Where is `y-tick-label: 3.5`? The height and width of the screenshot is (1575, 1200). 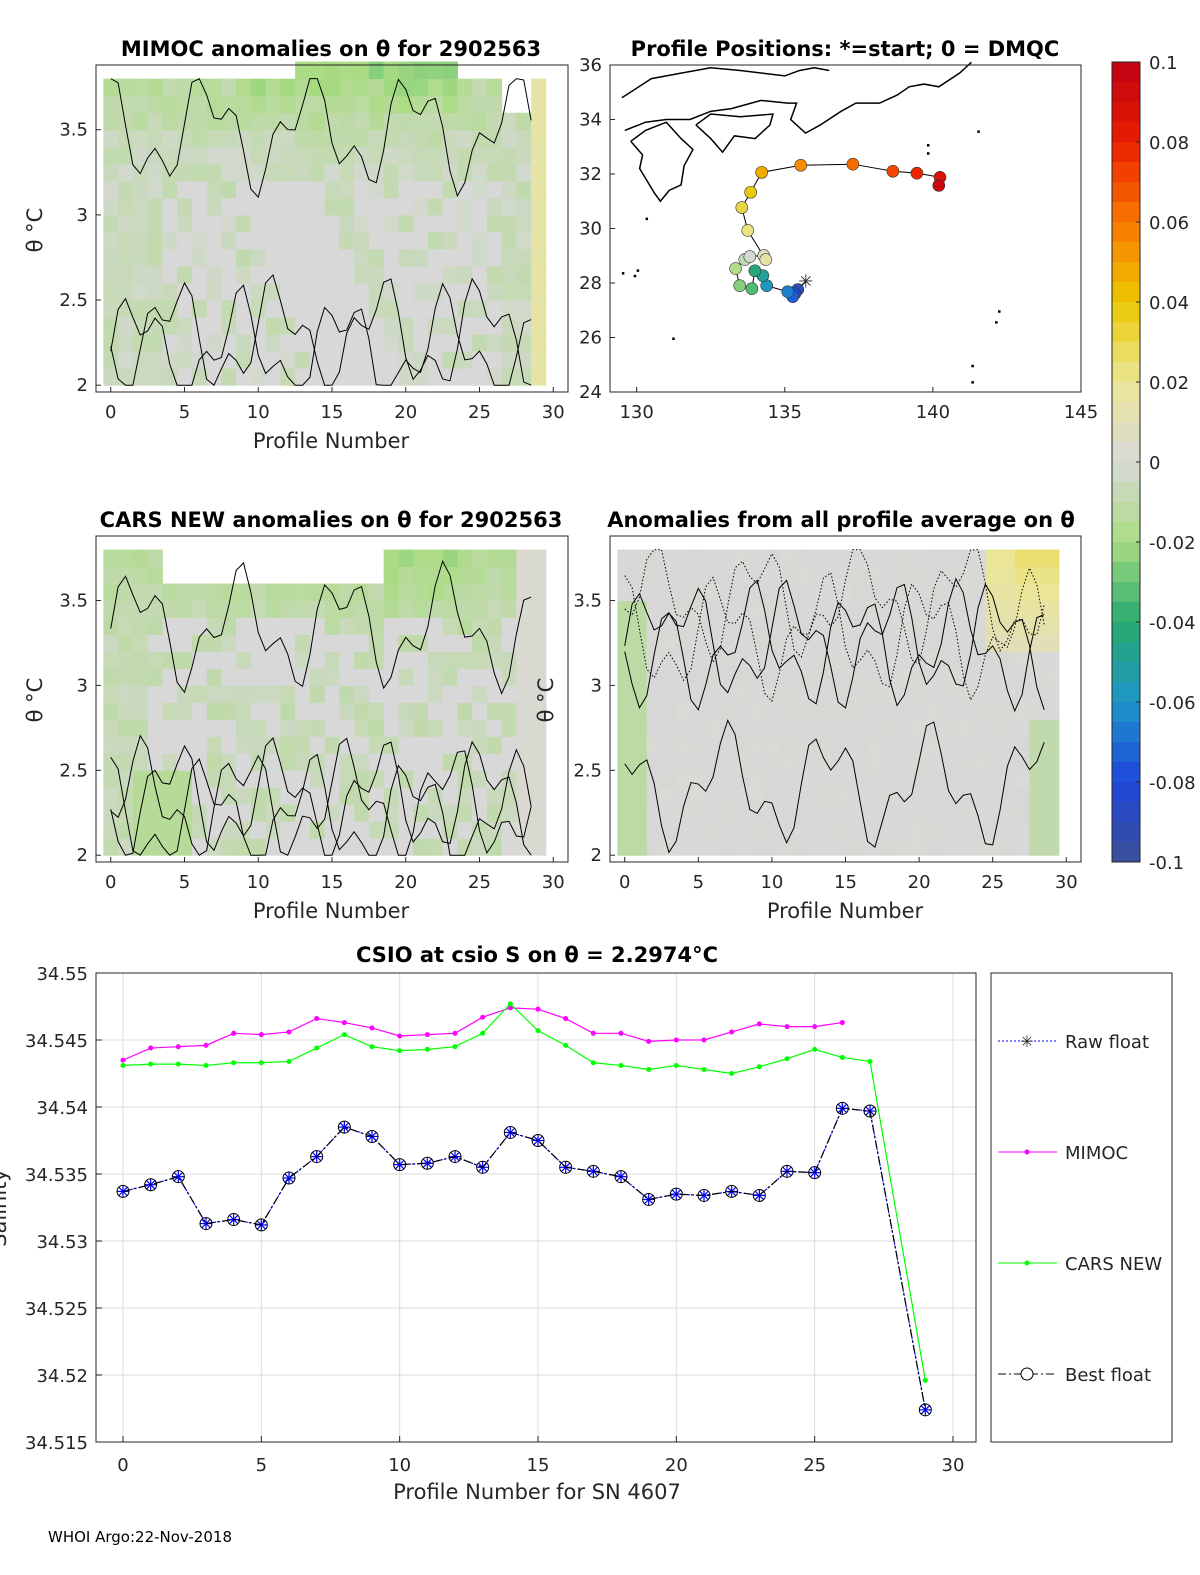 y-tick-label: 3.5 is located at coordinates (73, 601).